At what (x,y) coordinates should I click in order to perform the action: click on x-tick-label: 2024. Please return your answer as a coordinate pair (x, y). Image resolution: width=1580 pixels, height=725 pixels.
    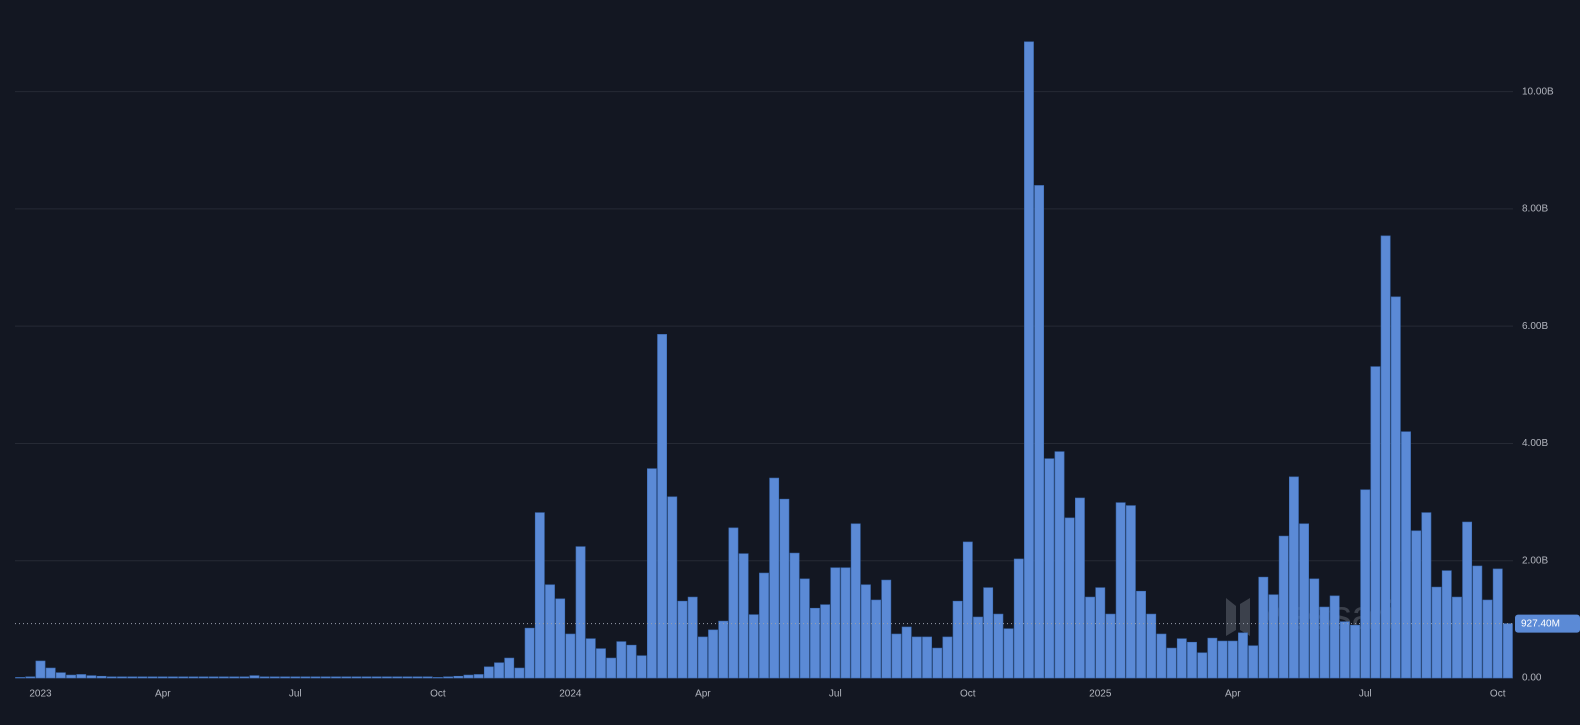
    Looking at the image, I should click on (570, 694).